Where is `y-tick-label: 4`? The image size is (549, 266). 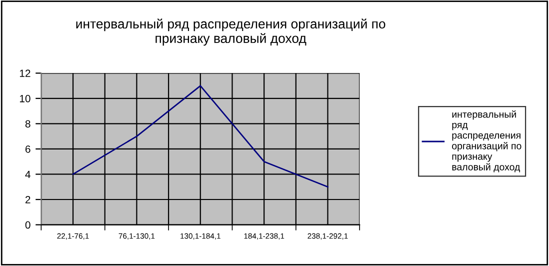
y-tick-label: 4 is located at coordinates (27, 174).